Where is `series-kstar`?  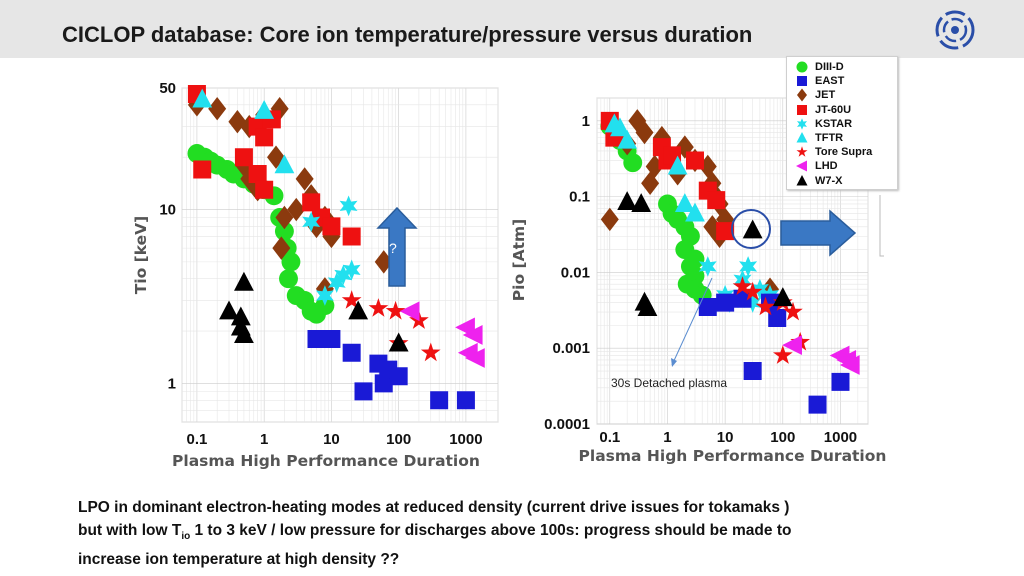
series-kstar is located at coordinates (331, 250).